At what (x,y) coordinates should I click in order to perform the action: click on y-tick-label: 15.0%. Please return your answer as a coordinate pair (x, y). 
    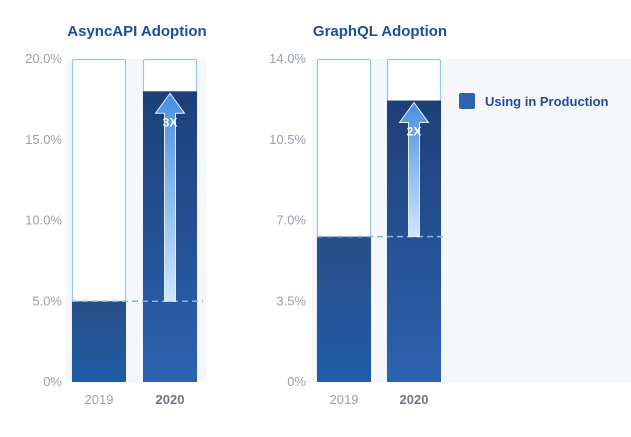
    Looking at the image, I should click on (43, 139).